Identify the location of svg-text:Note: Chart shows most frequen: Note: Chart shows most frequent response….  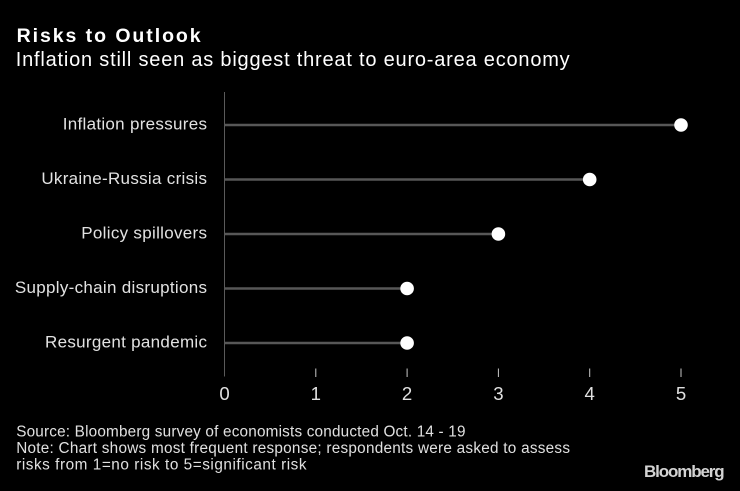
(293, 448).